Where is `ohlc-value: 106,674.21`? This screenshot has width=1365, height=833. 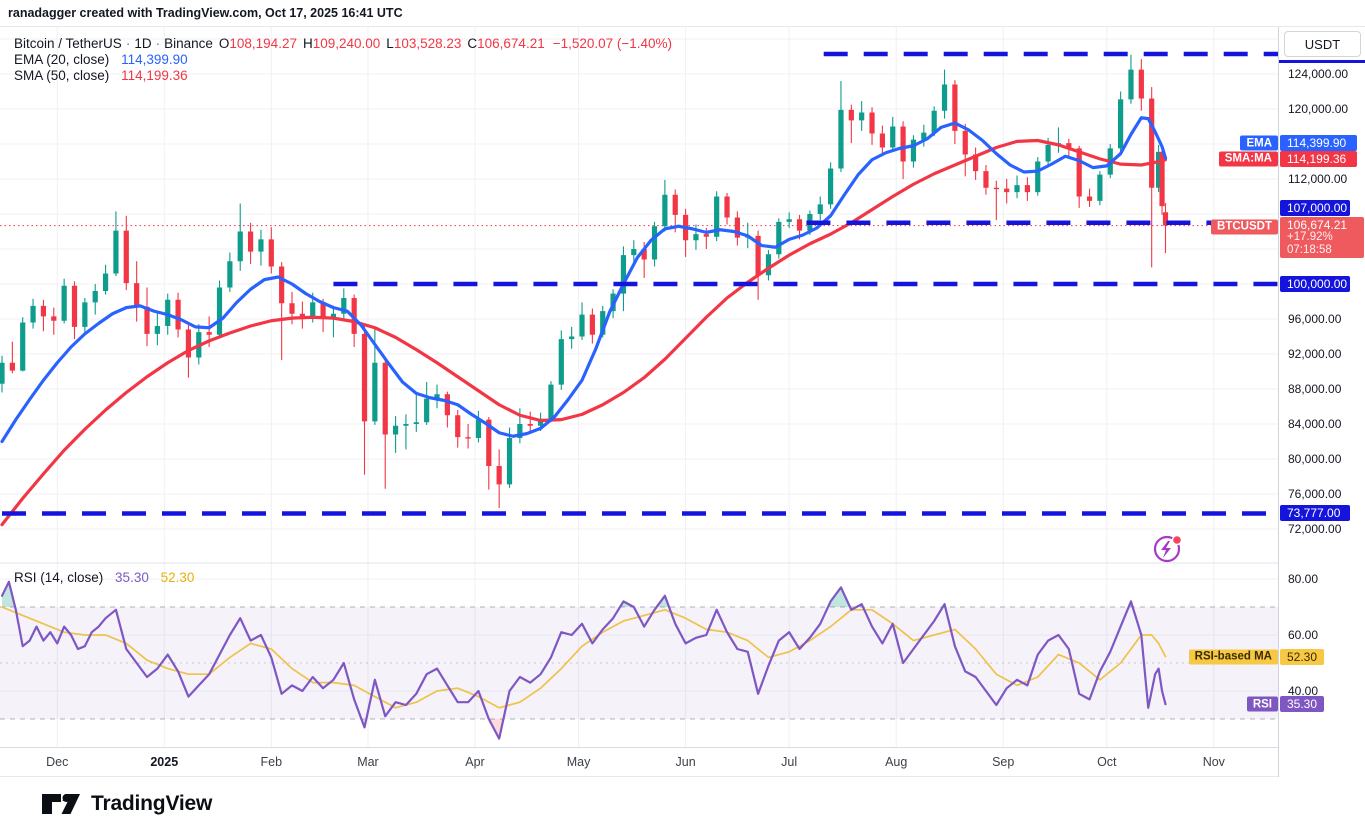 ohlc-value: 106,674.21 is located at coordinates (511, 43).